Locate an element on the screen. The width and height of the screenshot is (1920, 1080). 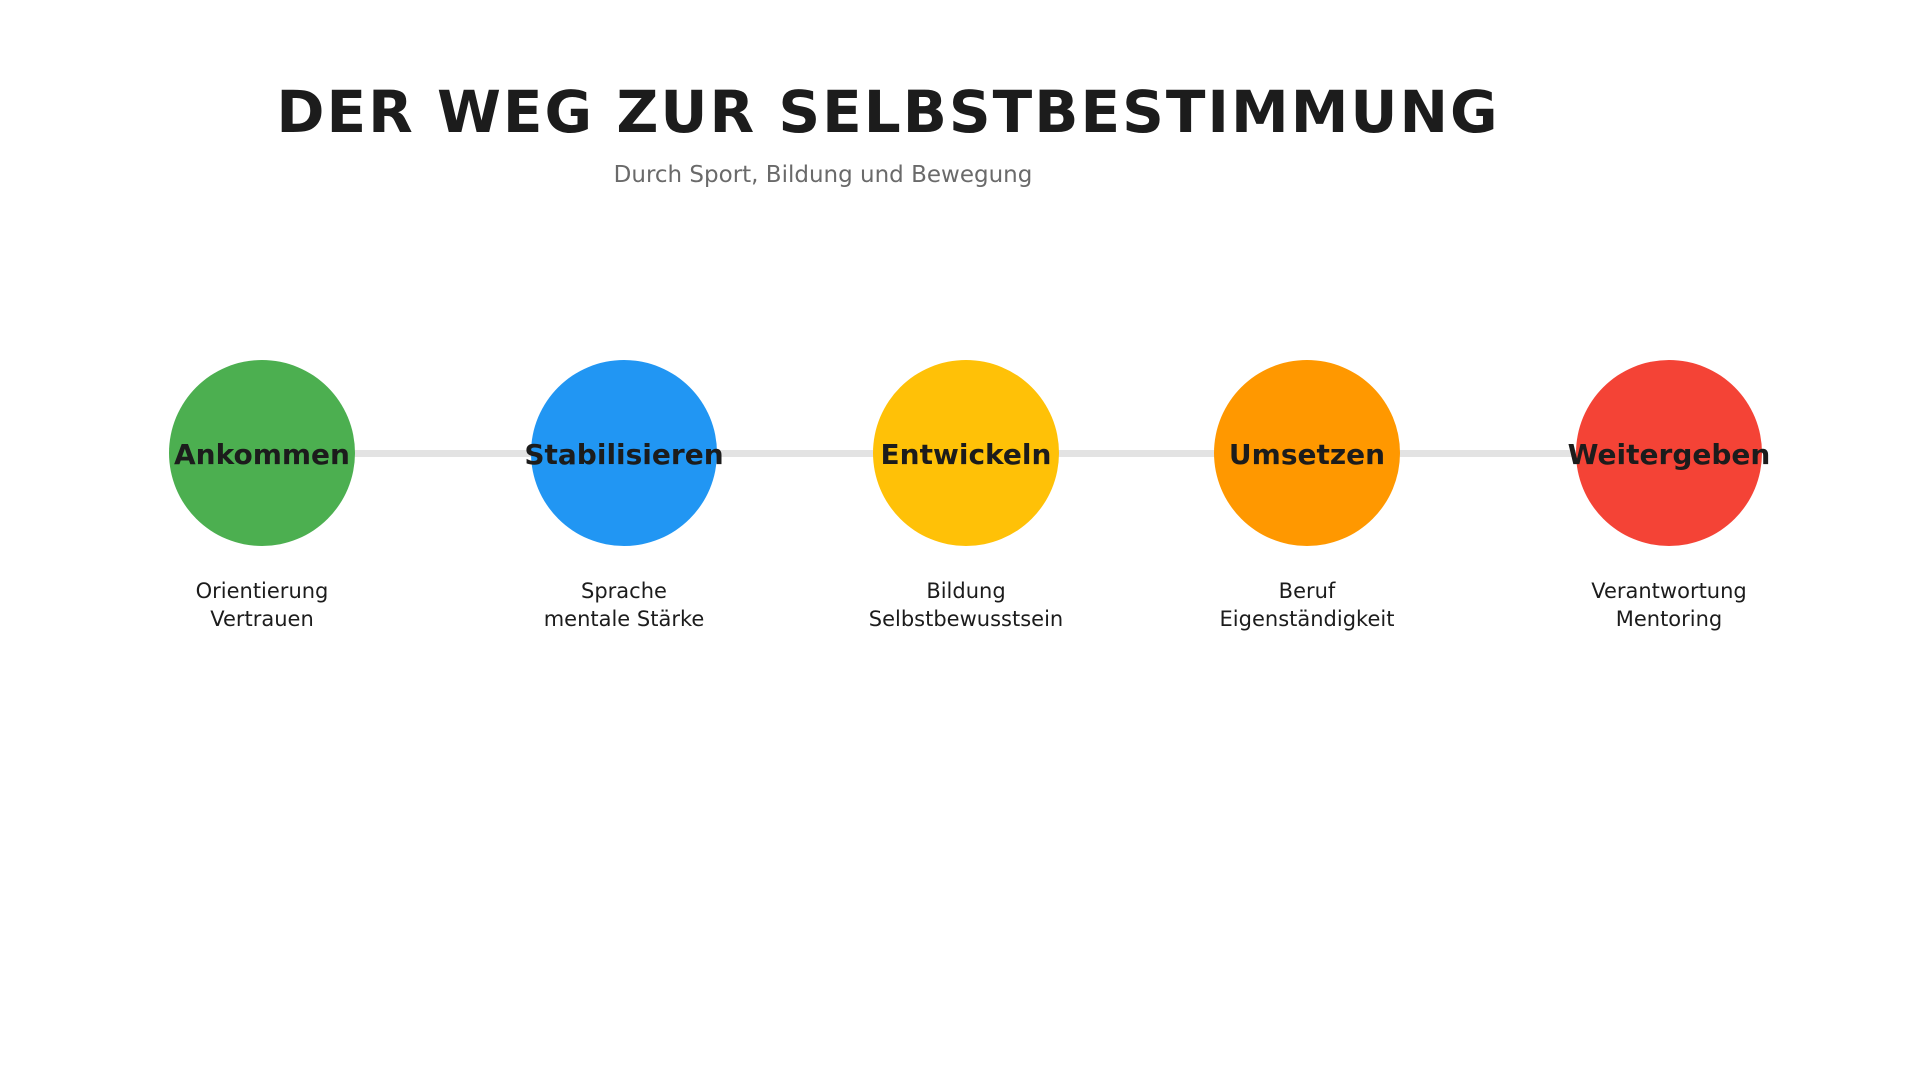
step-desc-entwickeln-2: Selbstbewusstsein is located at coordinates (966, 619).